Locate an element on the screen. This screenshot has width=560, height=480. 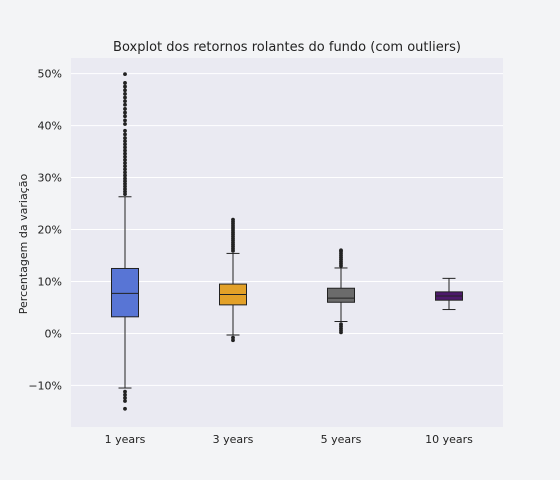
x-tick-label: 3 years is located at coordinates (233, 439).